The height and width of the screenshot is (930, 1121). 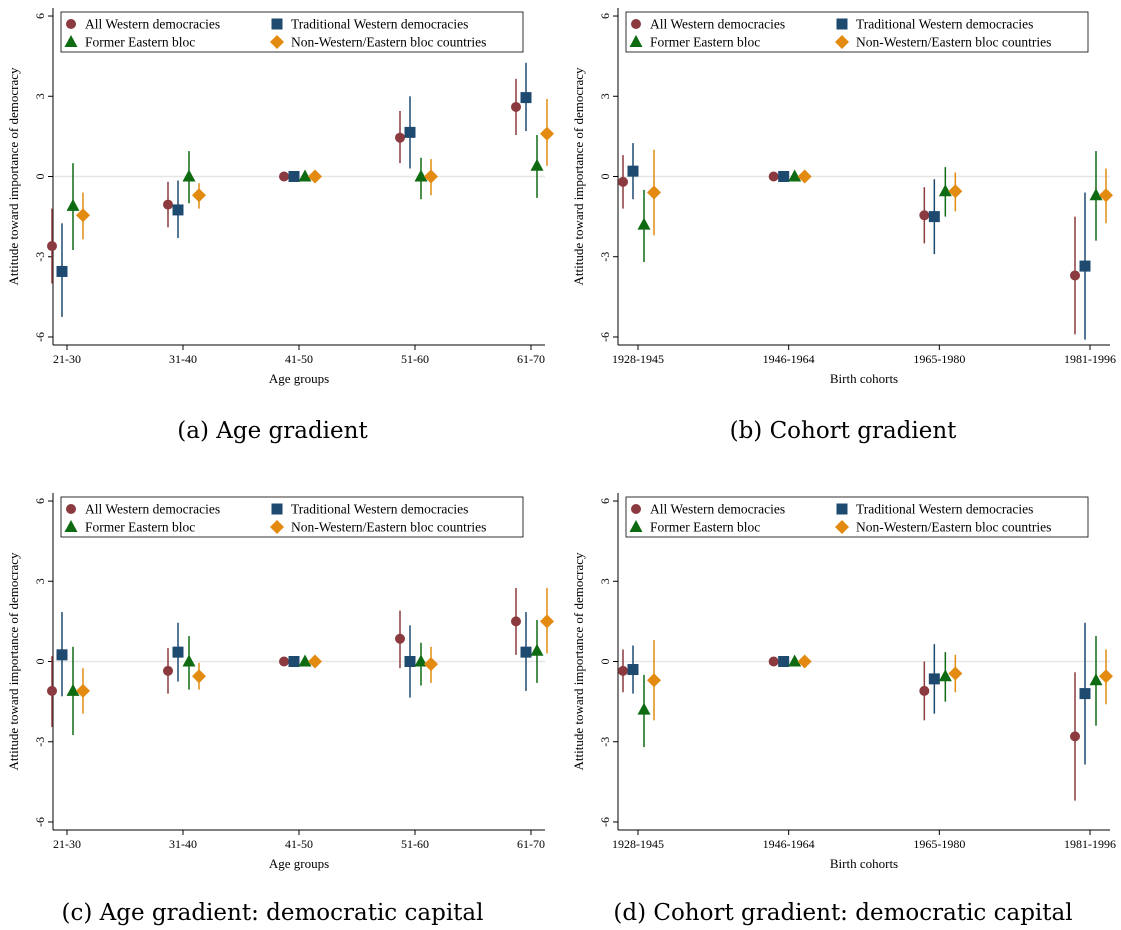 What do you see at coordinates (944, 509) in the screenshot?
I see `panel-d-legend-label-traditional_western: Traditional Western democracies` at bounding box center [944, 509].